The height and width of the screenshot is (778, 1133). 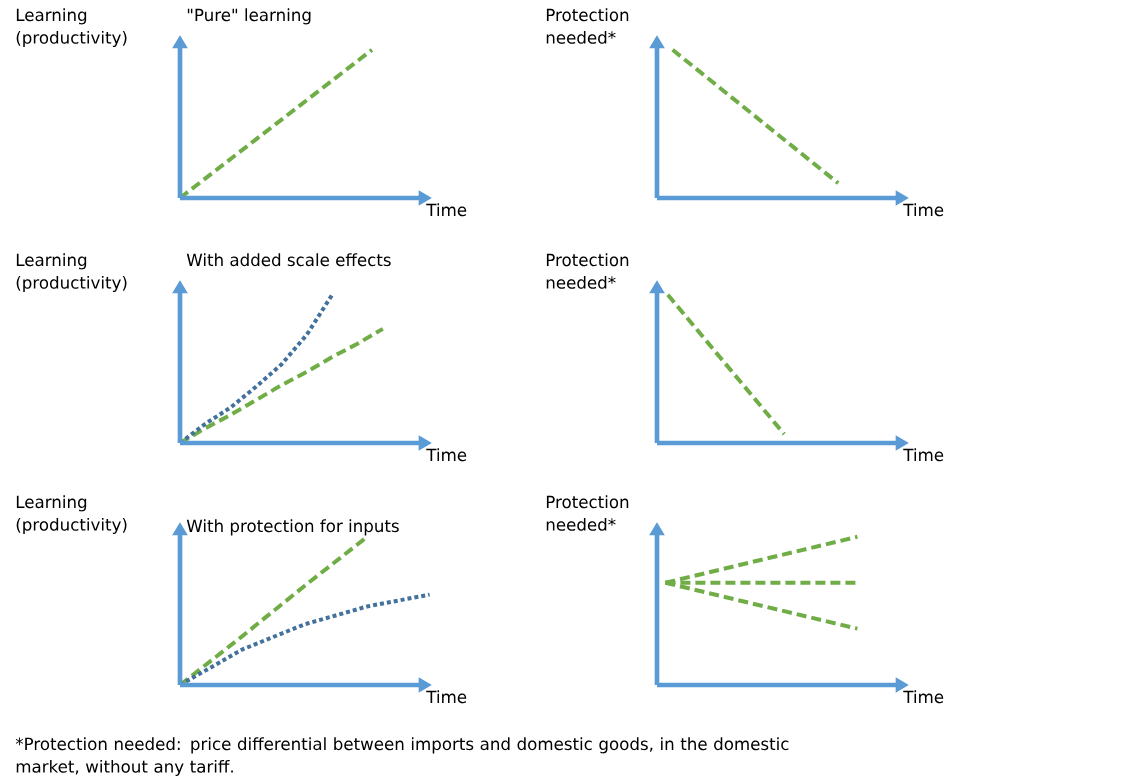 I want to click on chart-title: With protection for inputs, so click(x=292, y=527).